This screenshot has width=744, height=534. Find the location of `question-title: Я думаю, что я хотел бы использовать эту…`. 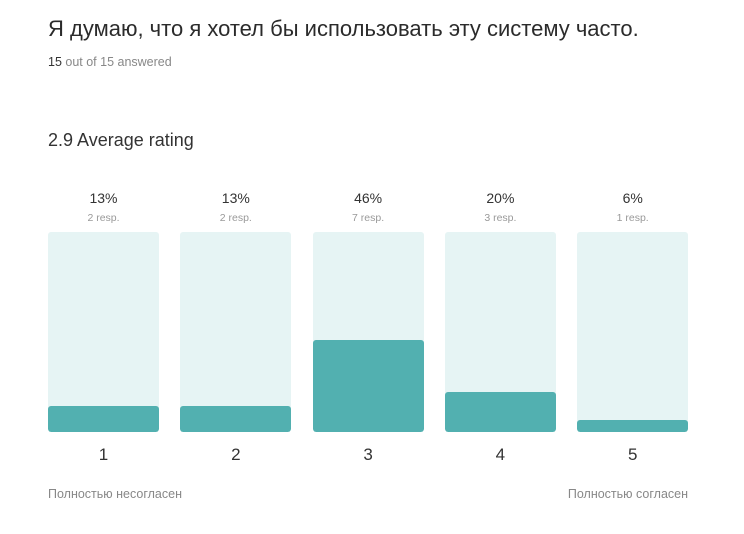

question-title: Я думаю, что я хотел бы использовать эту… is located at coordinates (343, 28).